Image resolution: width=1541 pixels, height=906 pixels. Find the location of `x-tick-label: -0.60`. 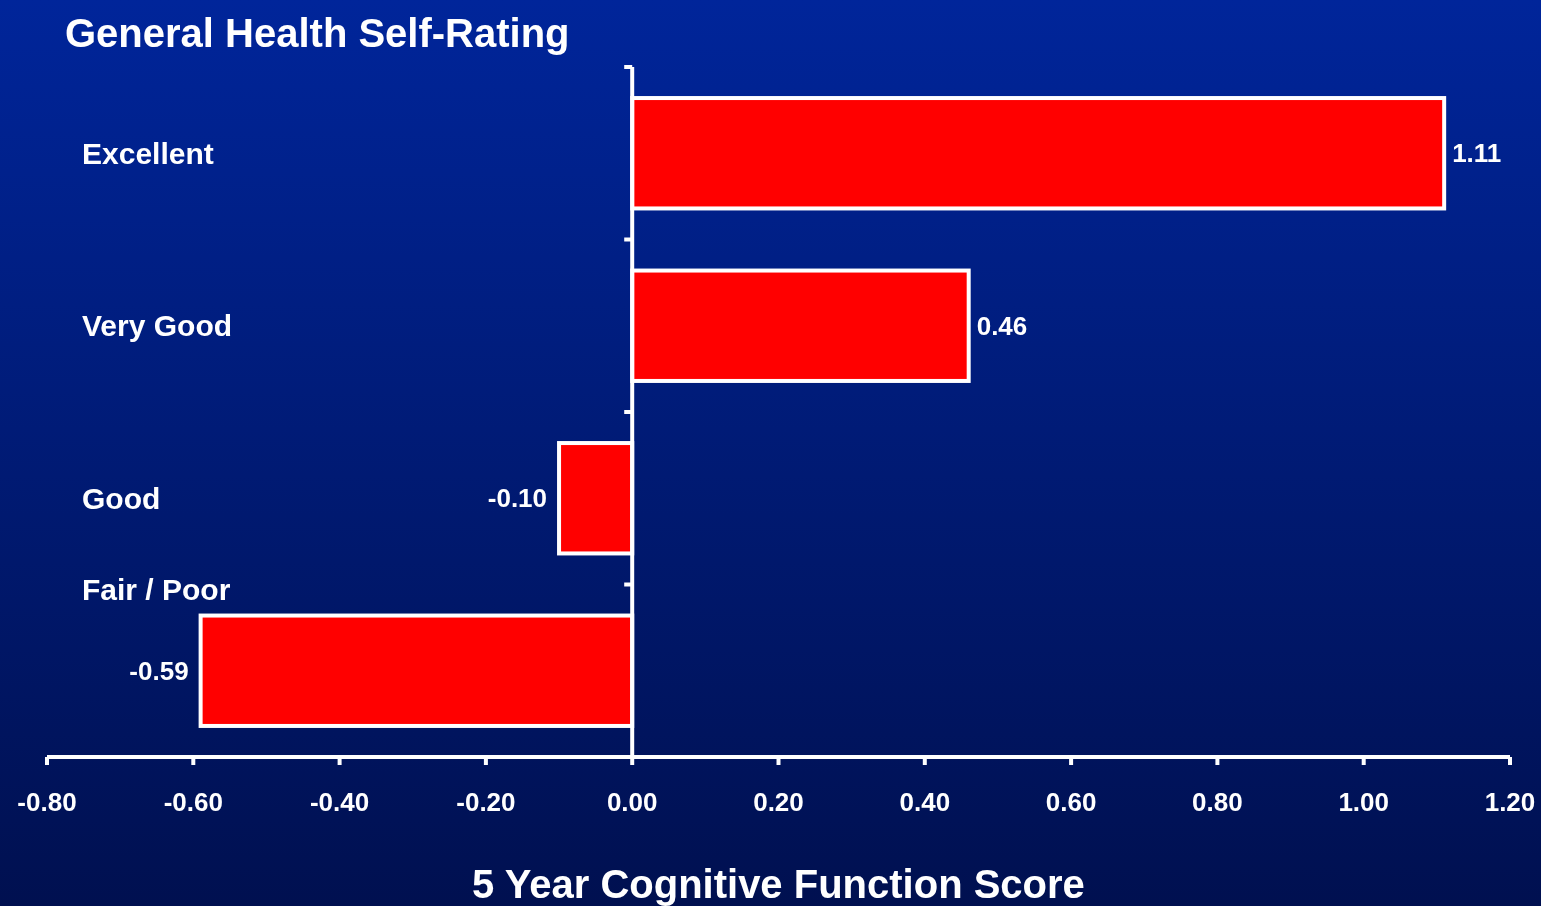

x-tick-label: -0.60 is located at coordinates (193, 802).